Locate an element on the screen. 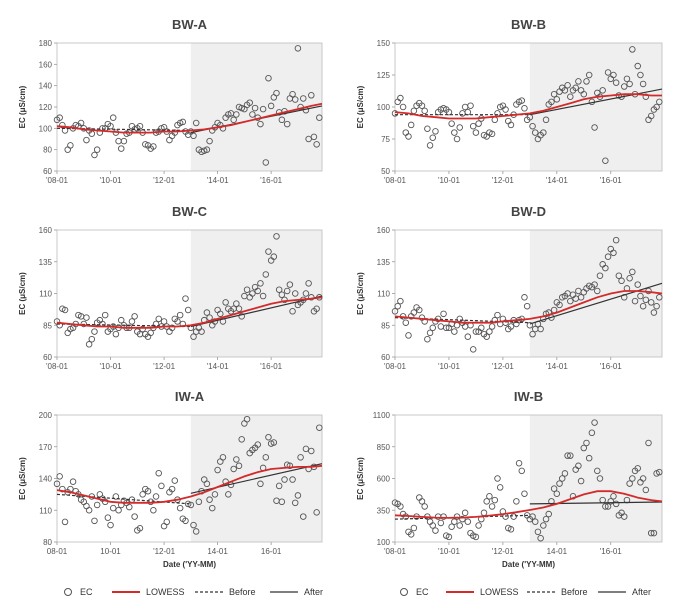 This screenshot has height=605, width=678. after-period-shade is located at coordinates (256, 107).